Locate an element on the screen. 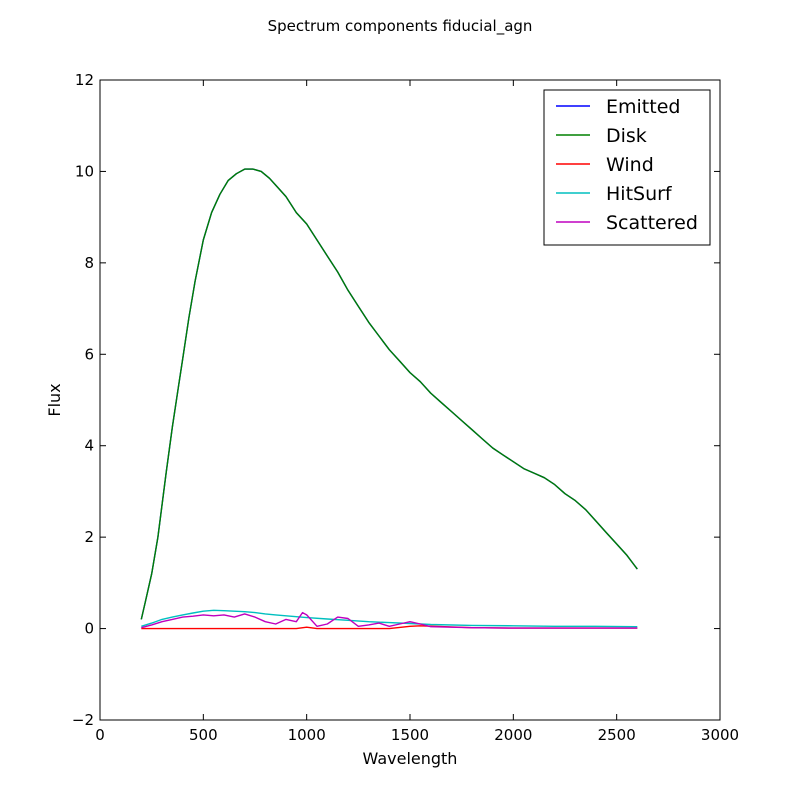 This screenshot has height=800, width=800. x-tick-label: 2500 is located at coordinates (617, 735).